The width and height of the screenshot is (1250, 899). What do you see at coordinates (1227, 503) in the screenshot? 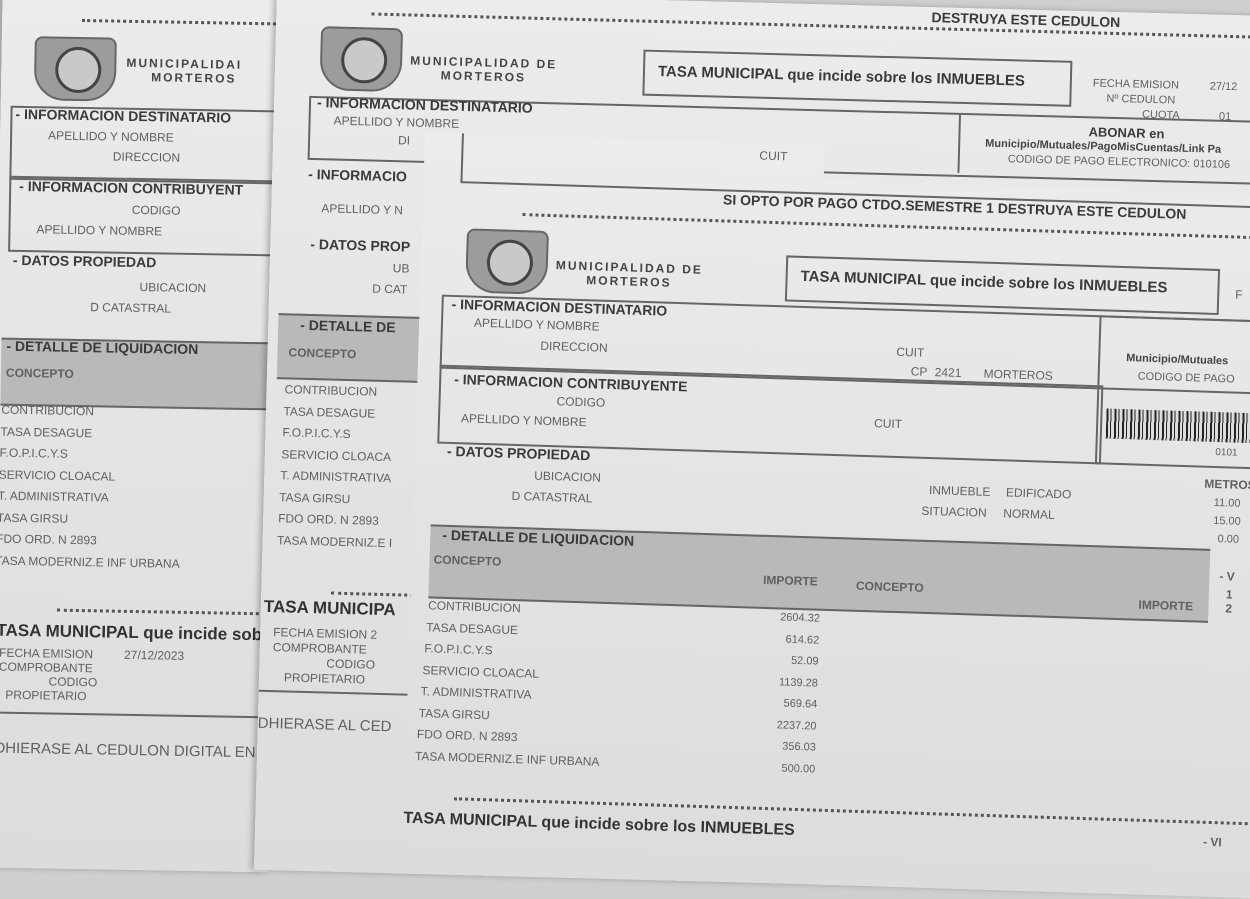
I see `meters-value: 11.00` at bounding box center [1227, 503].